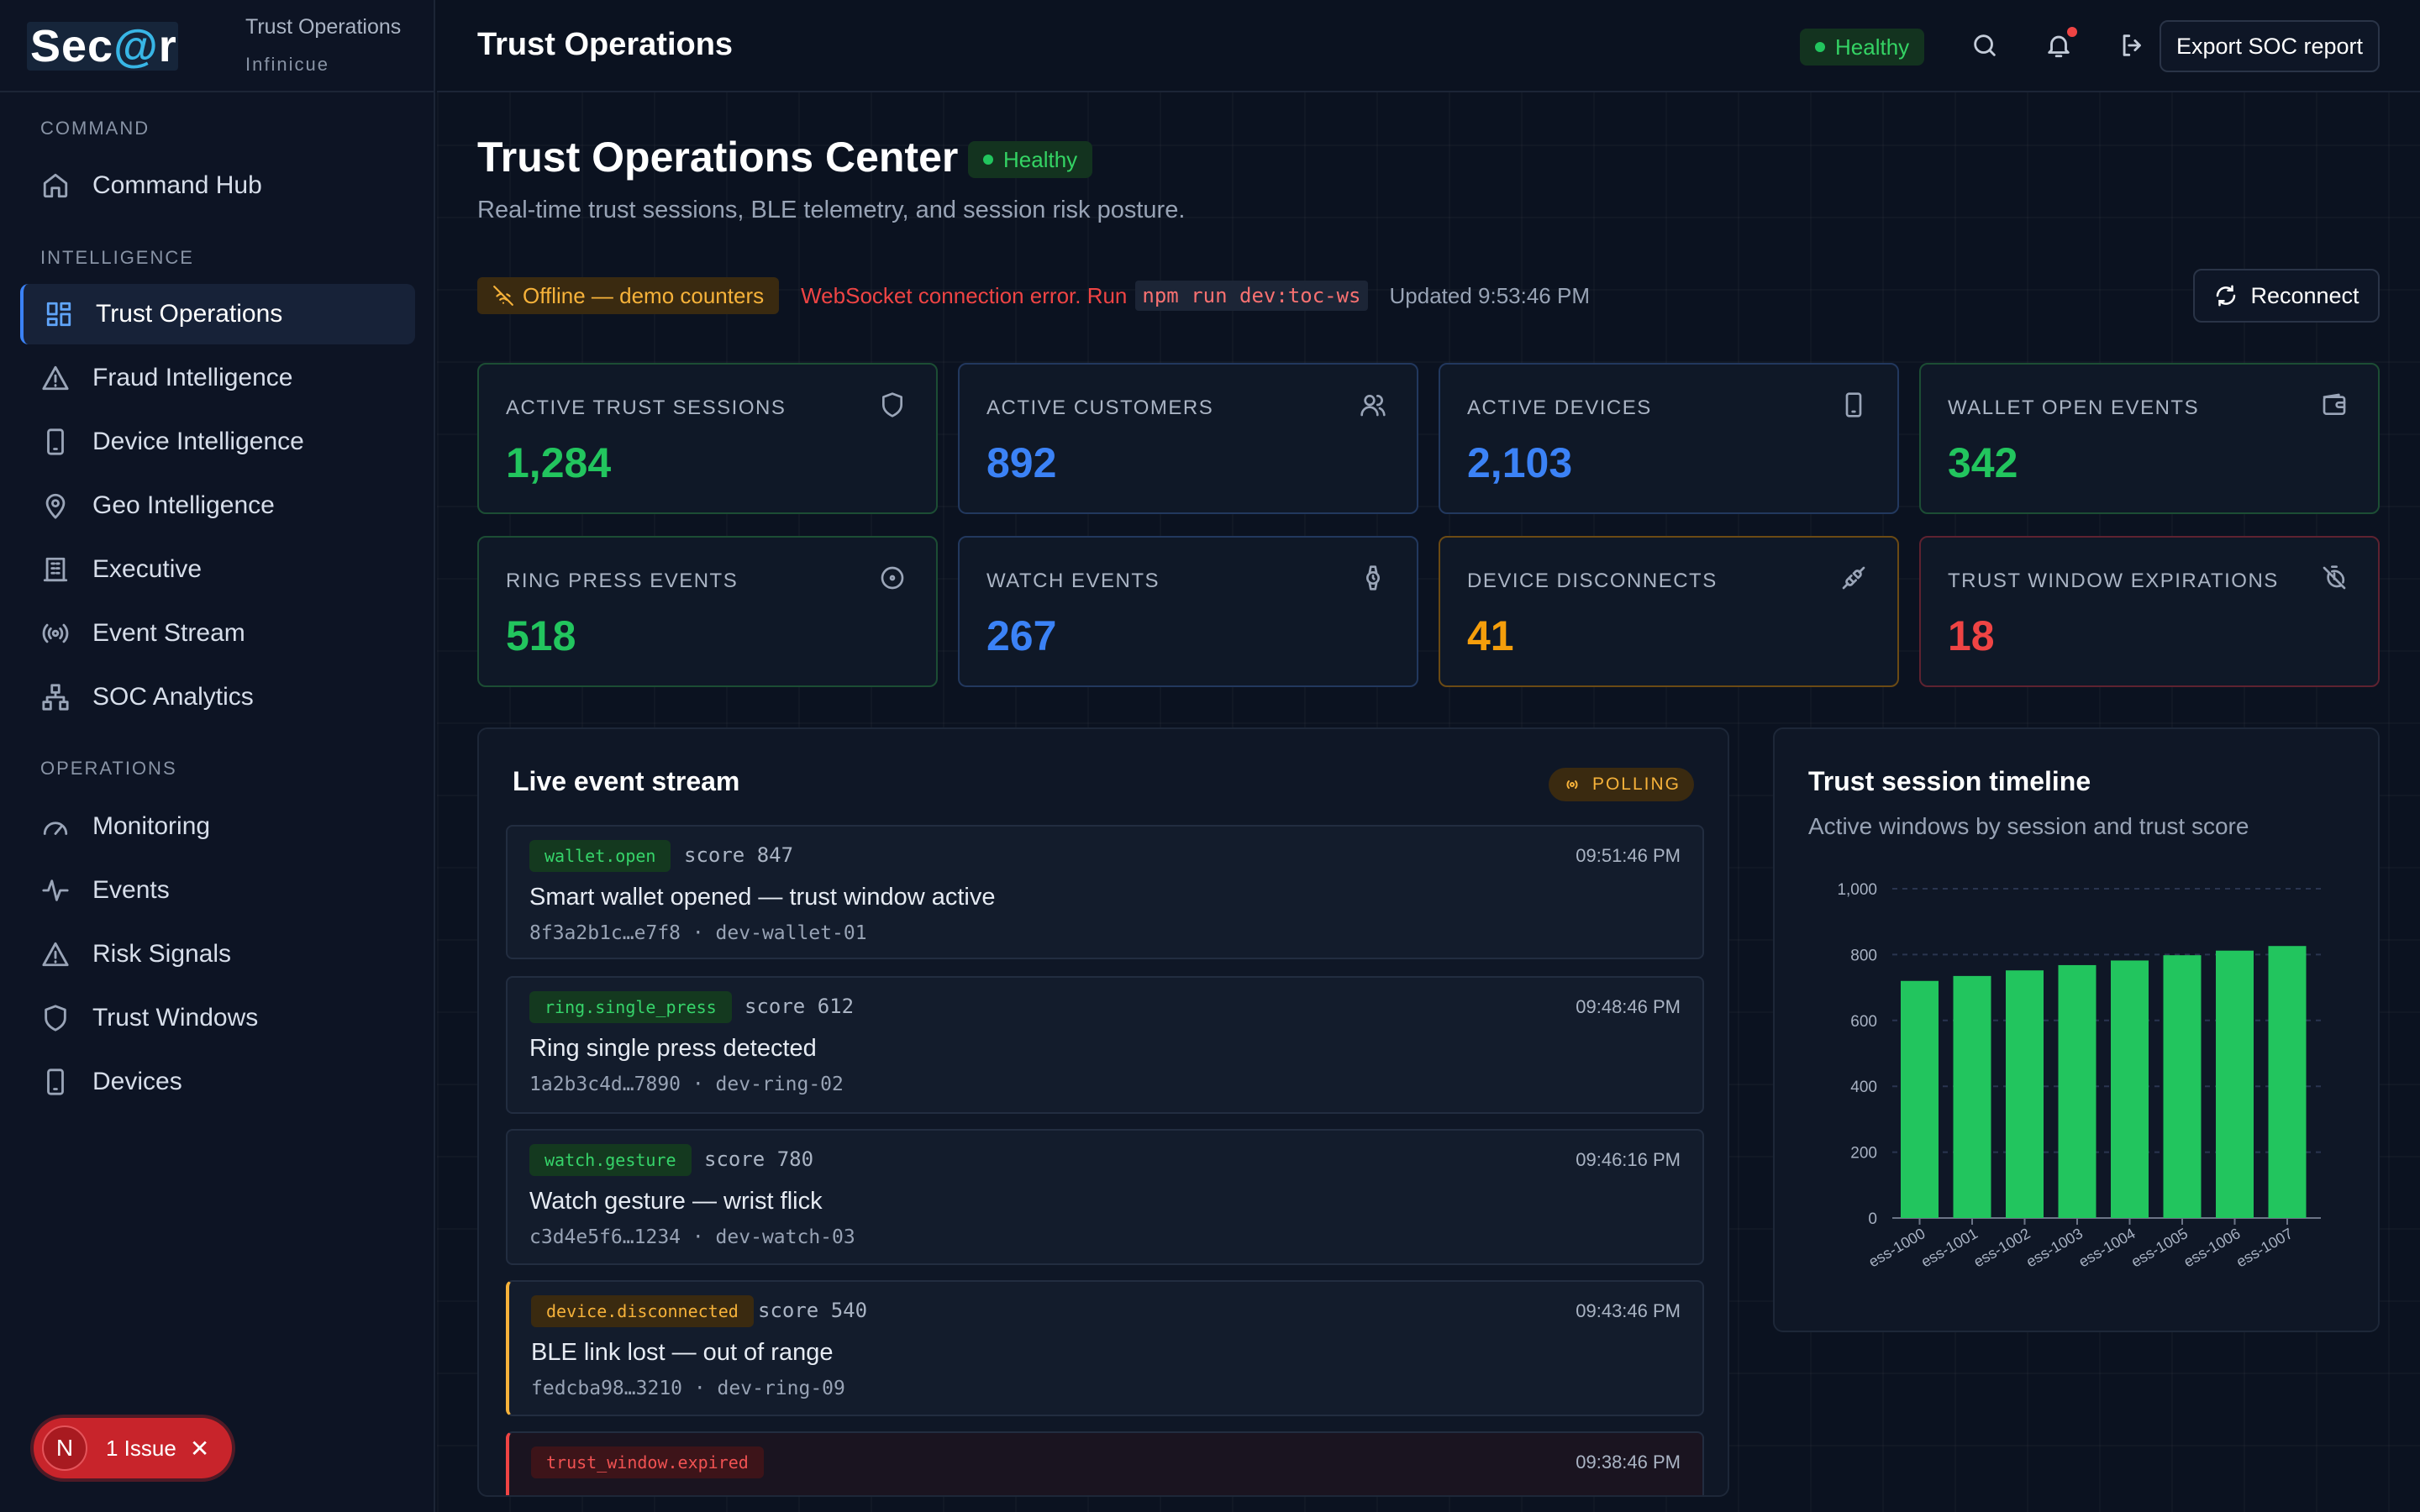 Image resolution: width=2420 pixels, height=1512 pixels. Describe the element at coordinates (628, 295) in the screenshot. I see `offline-badge: Offline — demo counters` at that location.